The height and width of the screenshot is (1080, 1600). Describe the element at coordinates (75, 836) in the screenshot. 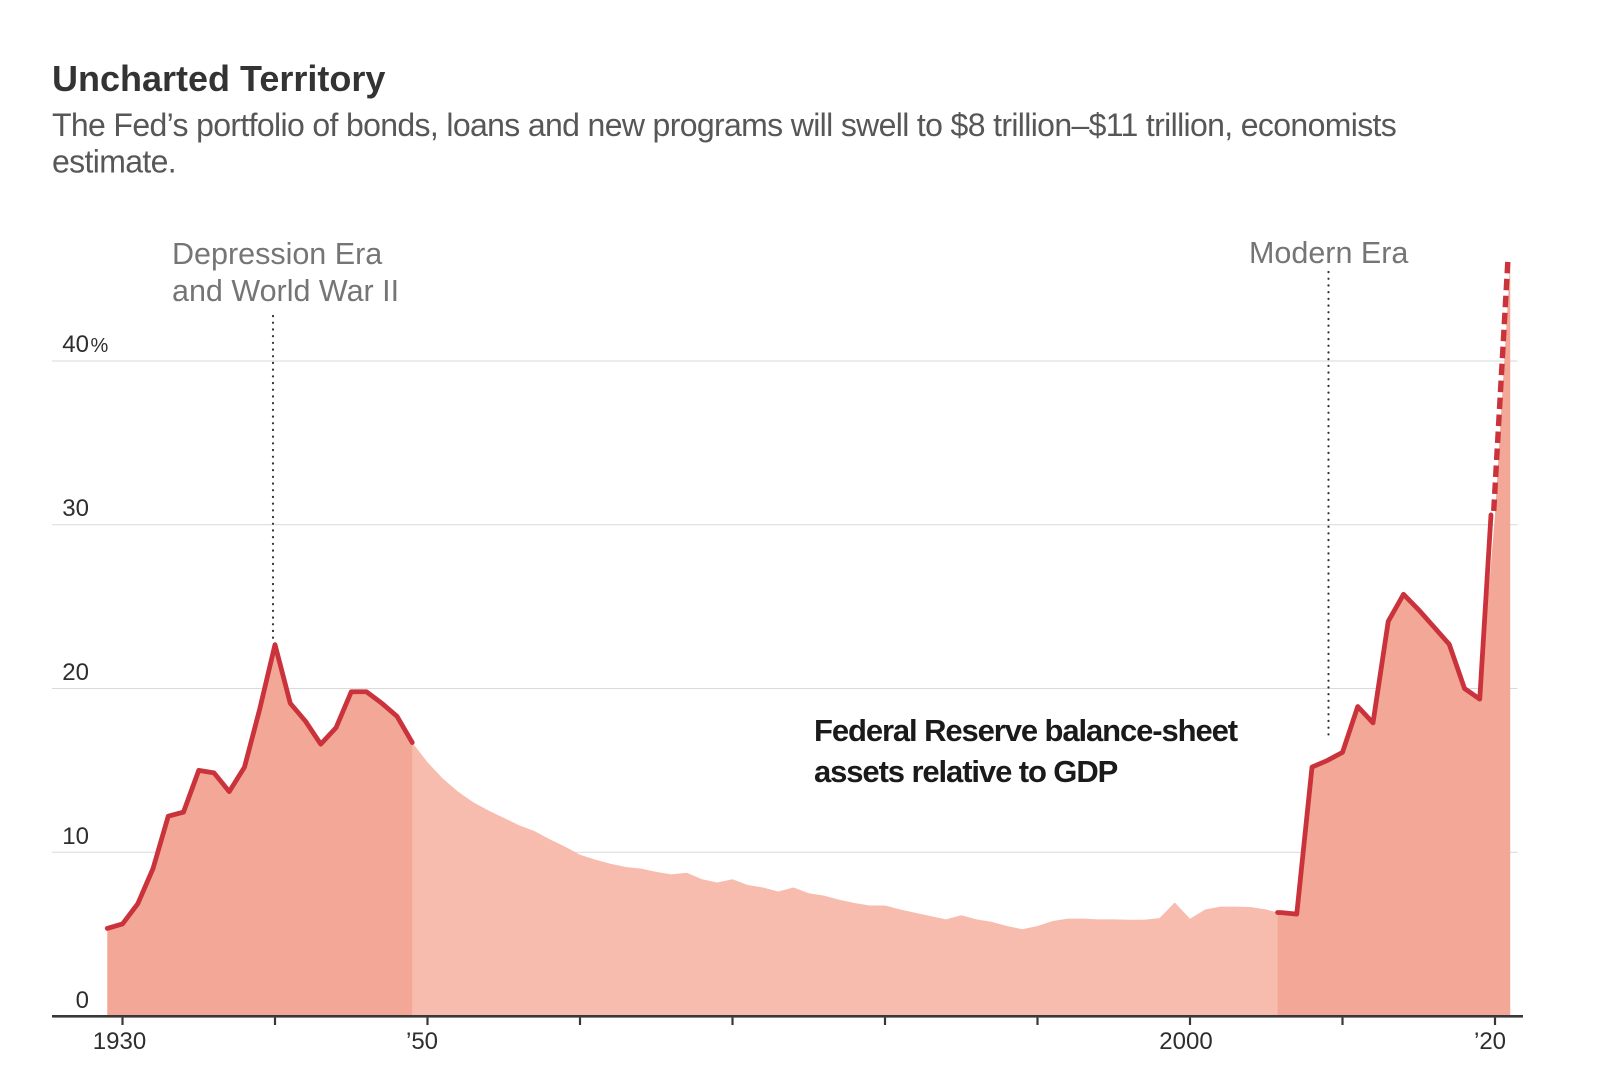

I see `svg-text: 10` at that location.